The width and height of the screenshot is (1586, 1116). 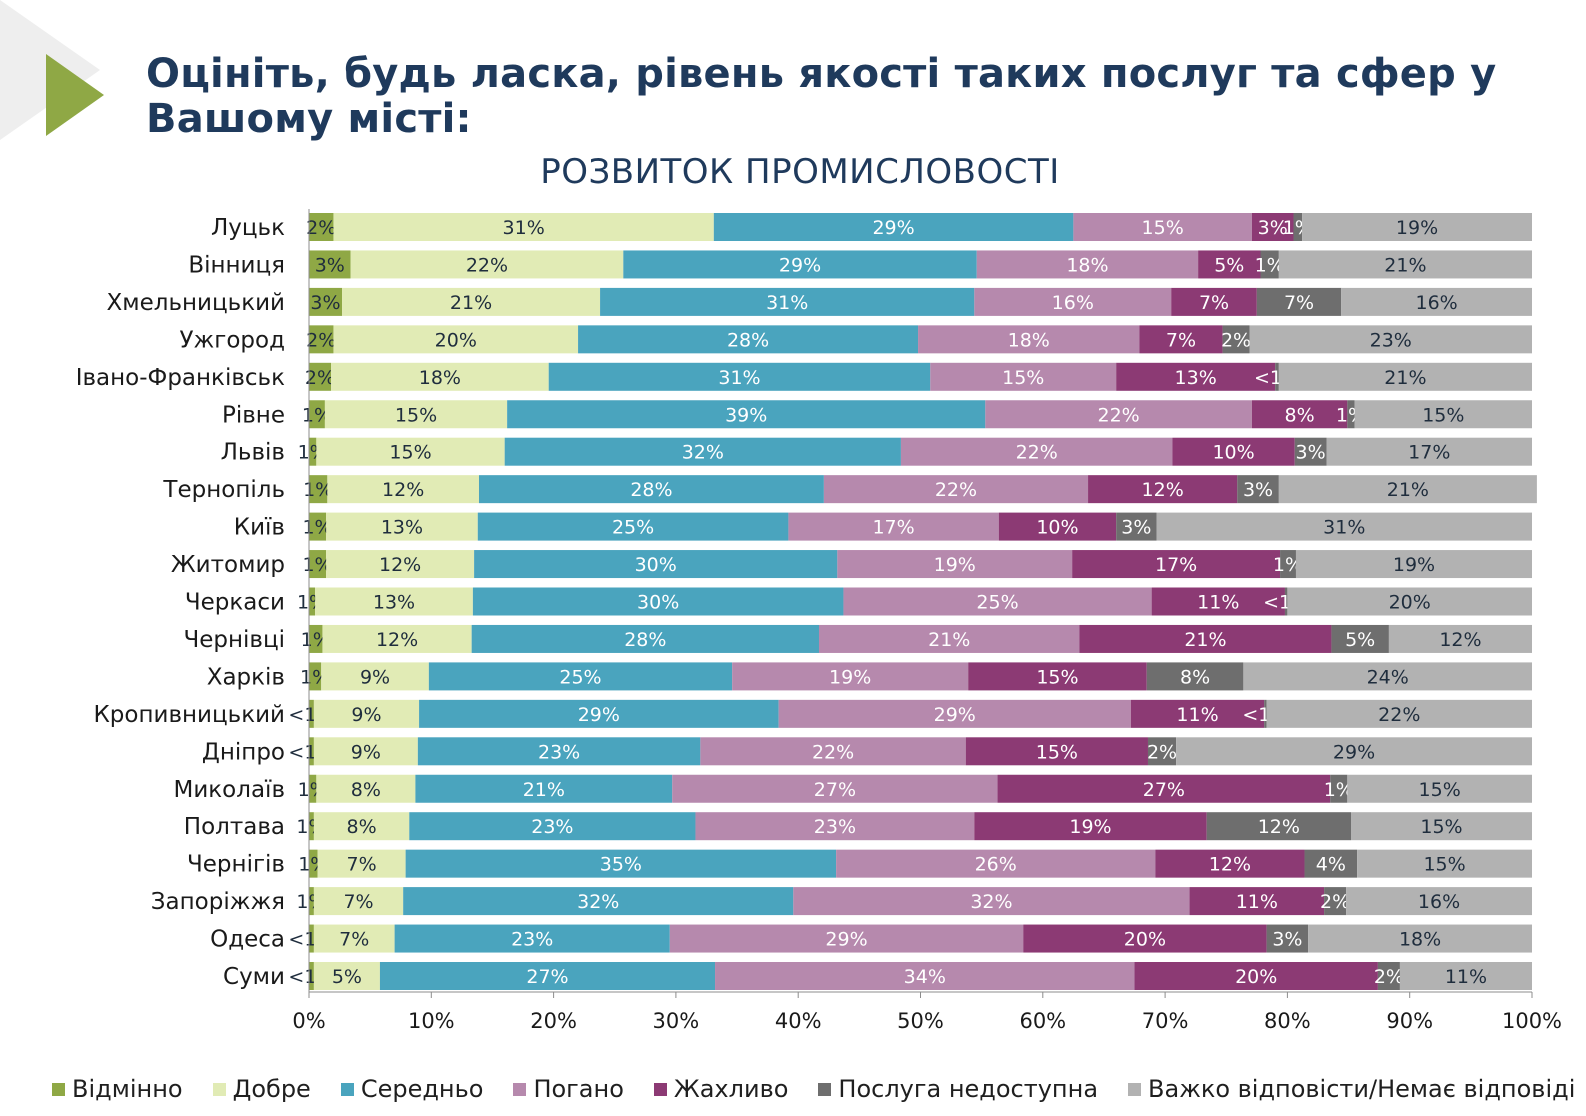 What do you see at coordinates (1532, 1021) in the screenshot?
I see `x-tick-label: 100%` at bounding box center [1532, 1021].